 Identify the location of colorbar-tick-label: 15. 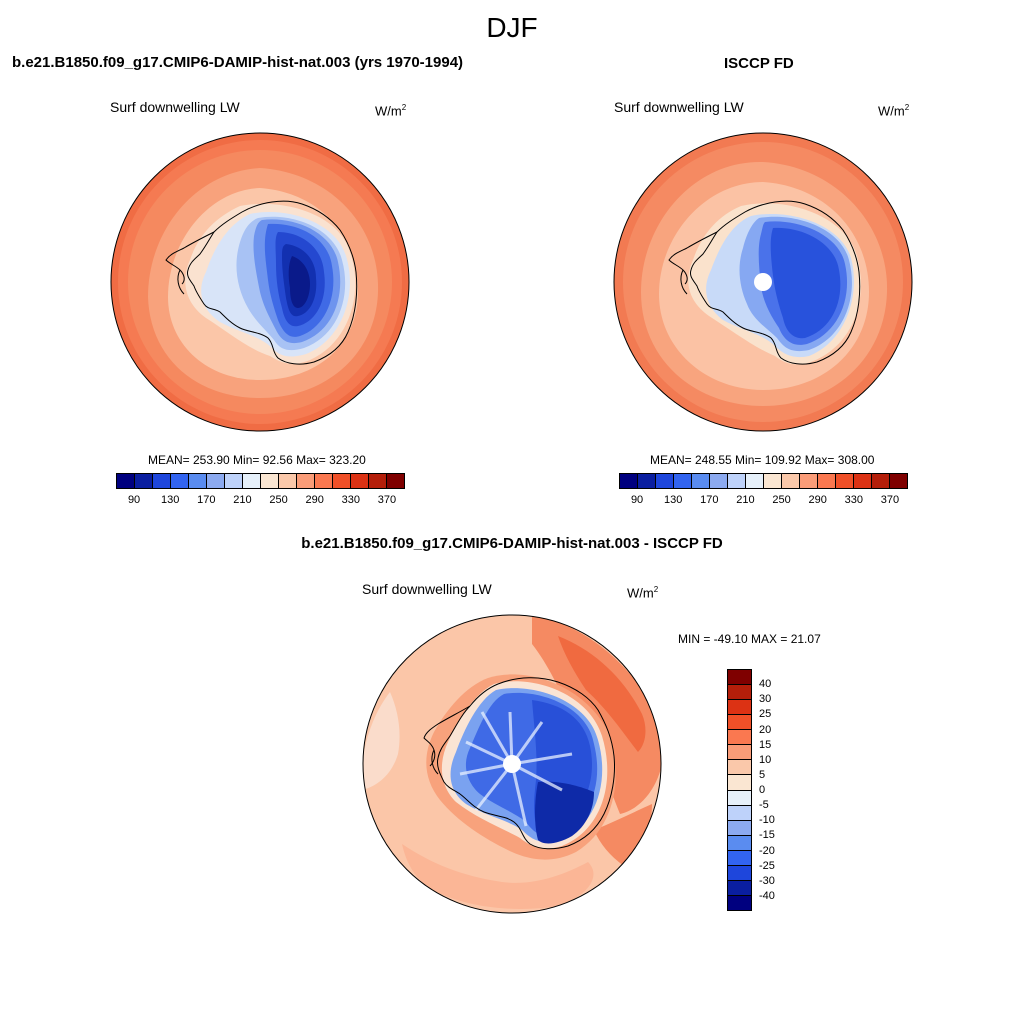
(765, 744).